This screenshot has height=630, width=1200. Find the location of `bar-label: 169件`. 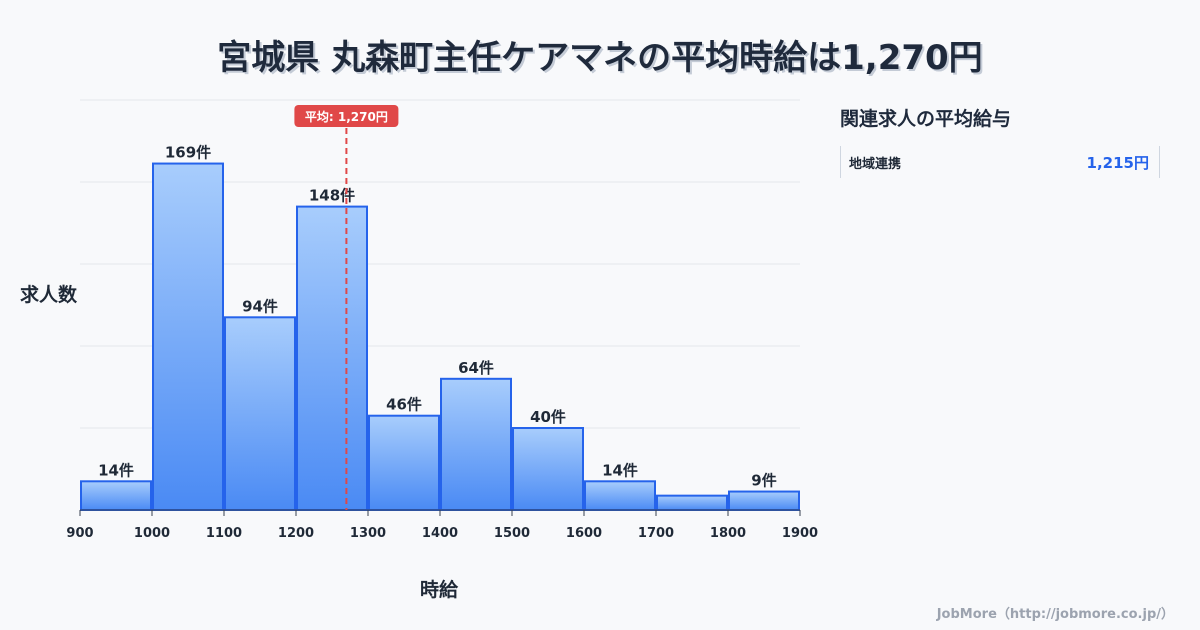

bar-label: 169件 is located at coordinates (188, 153).